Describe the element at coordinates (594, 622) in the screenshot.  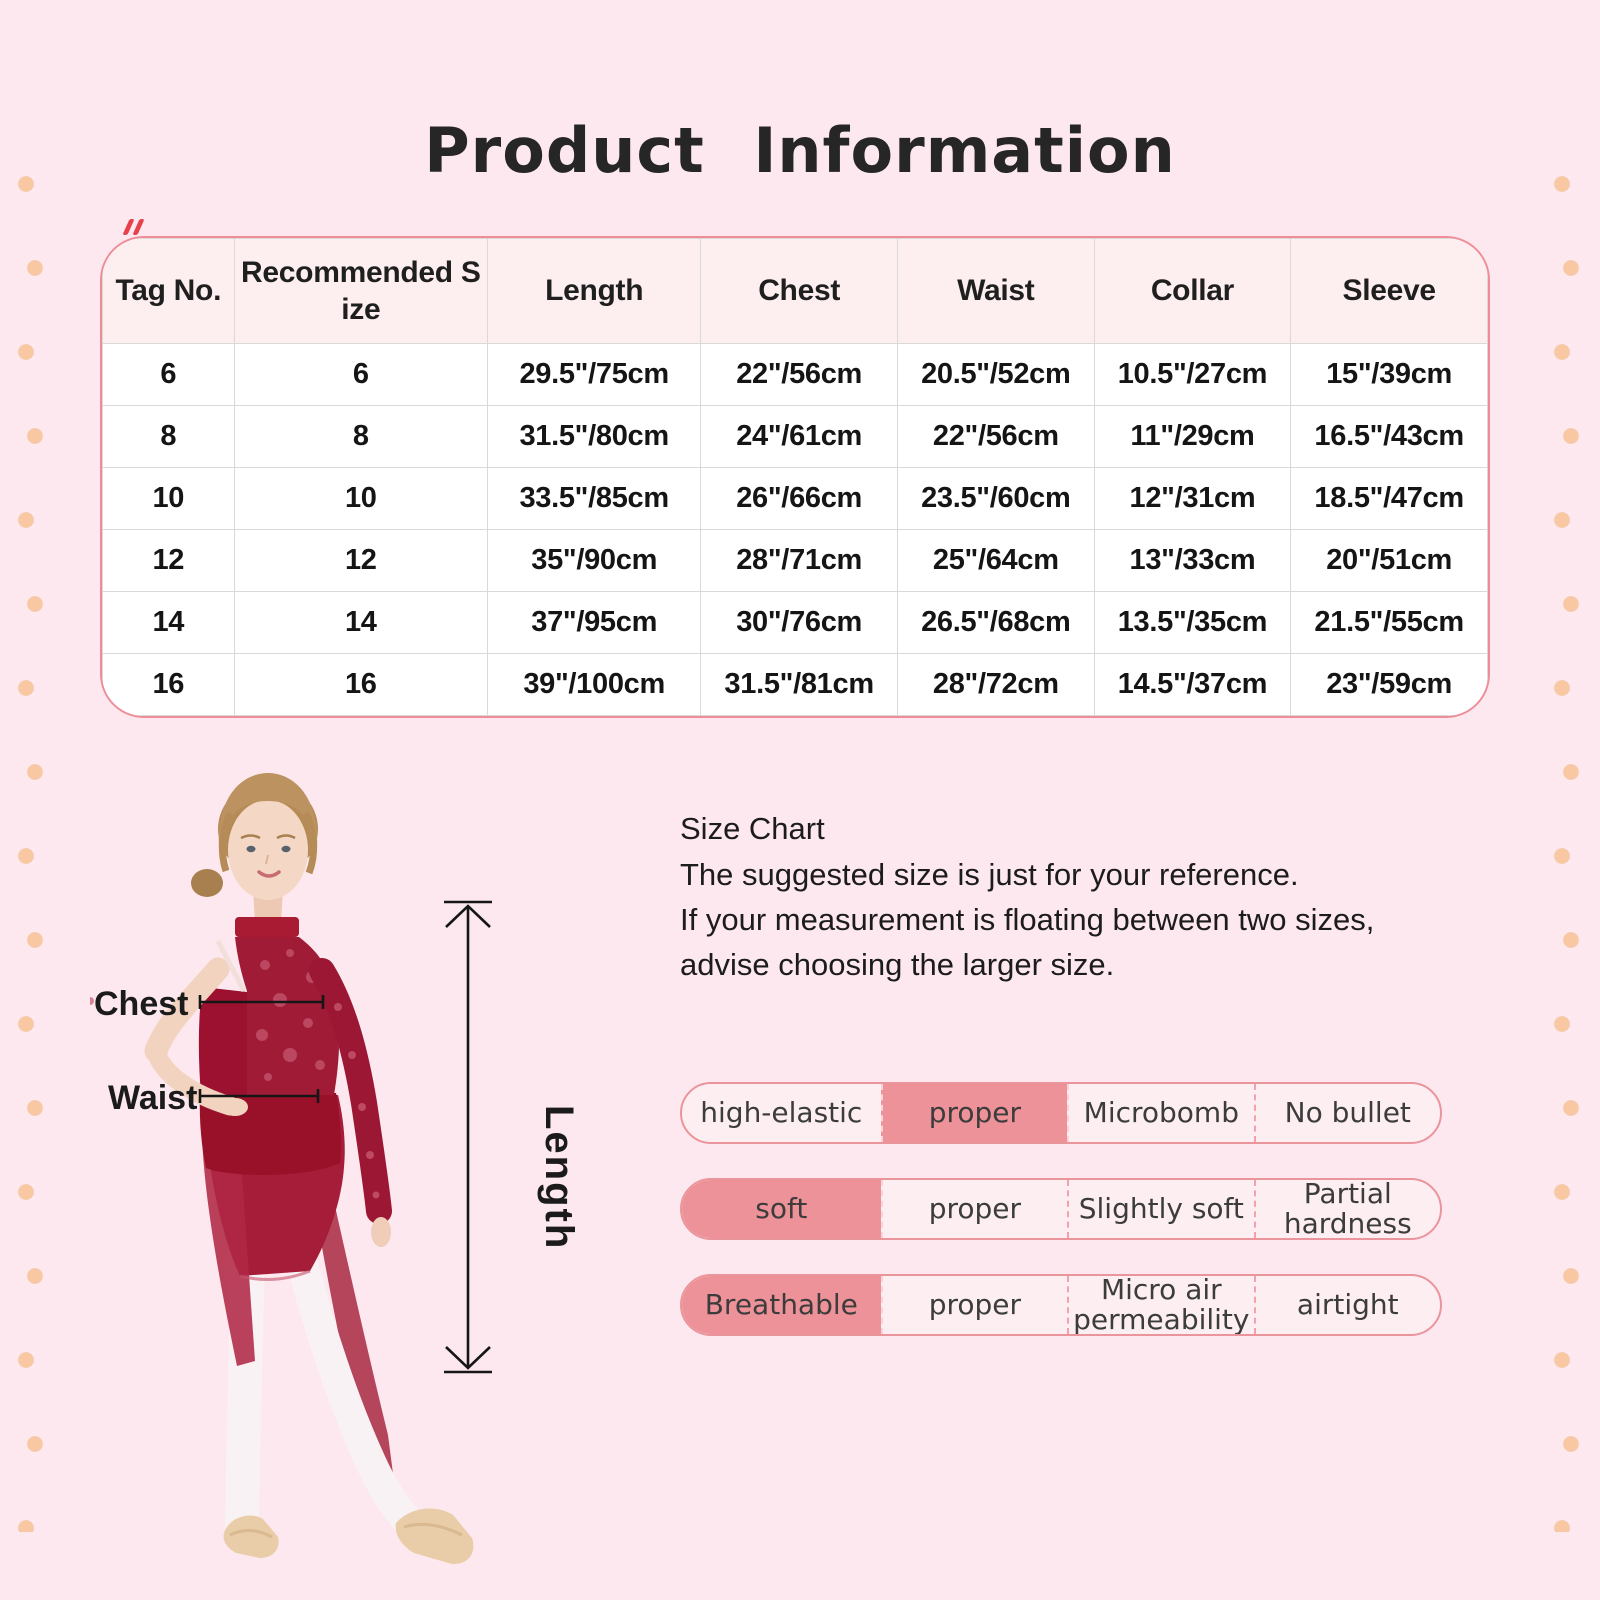
I see `table-cell: 37"/95cm` at that location.